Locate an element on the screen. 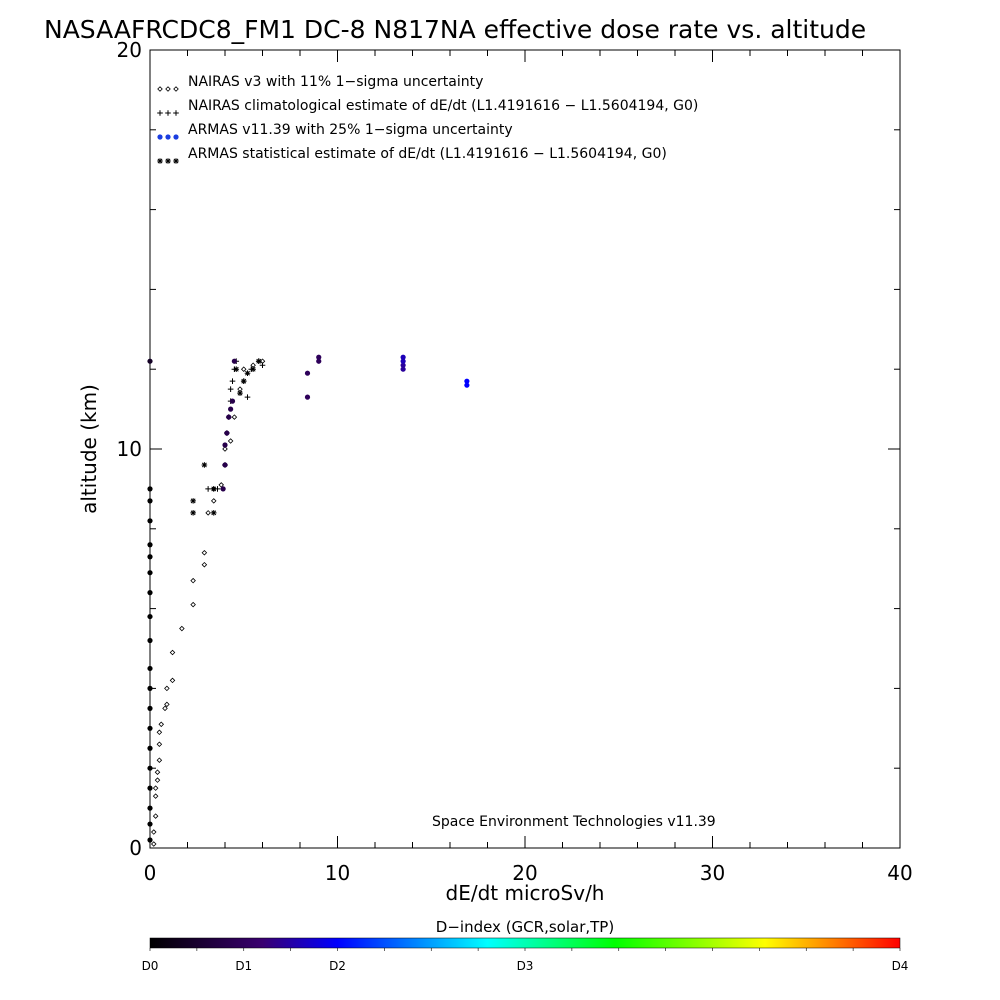 The height and width of the screenshot is (1000, 1000). colorbar-label: D3 is located at coordinates (525, 966).